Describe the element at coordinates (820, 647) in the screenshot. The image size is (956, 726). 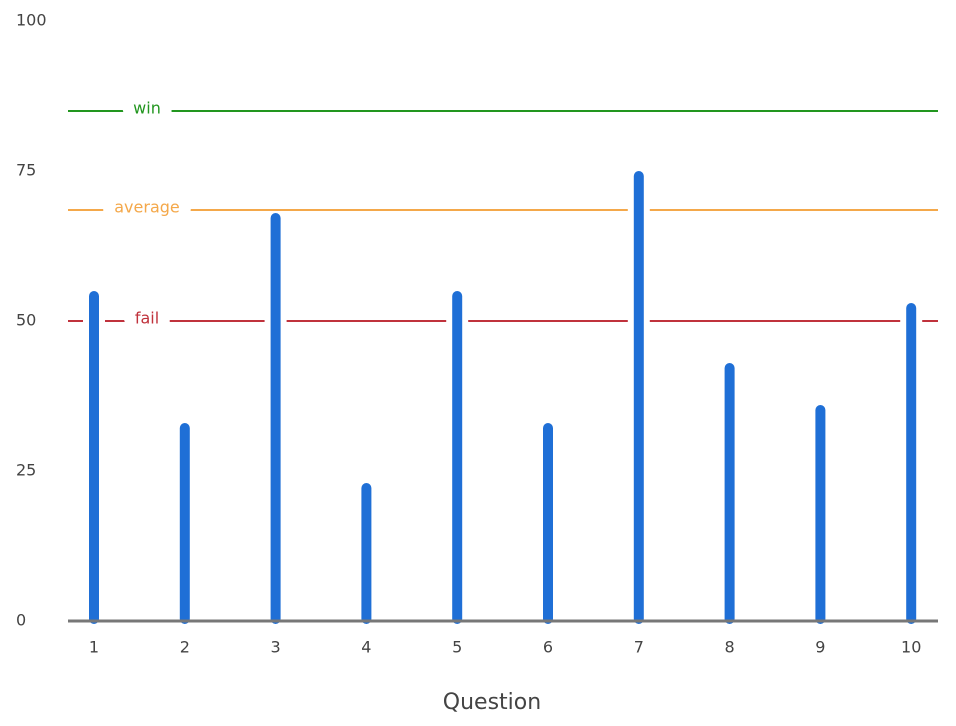
I see `x-tick-label: 9` at that location.